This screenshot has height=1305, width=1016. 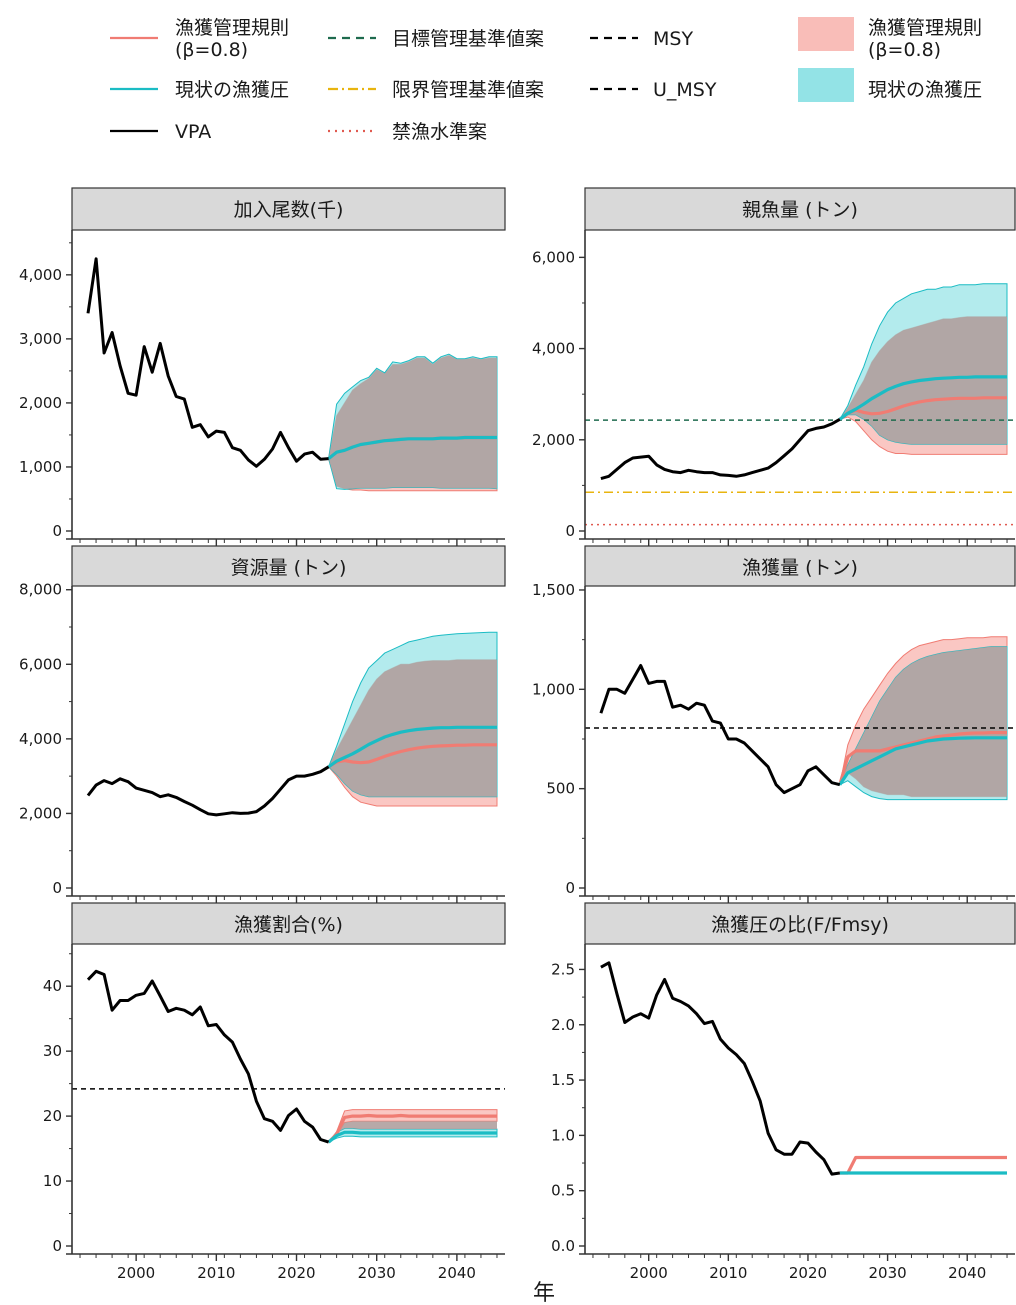 I want to click on legend-item-ban: 禁漁水準案, so click(x=407, y=132).